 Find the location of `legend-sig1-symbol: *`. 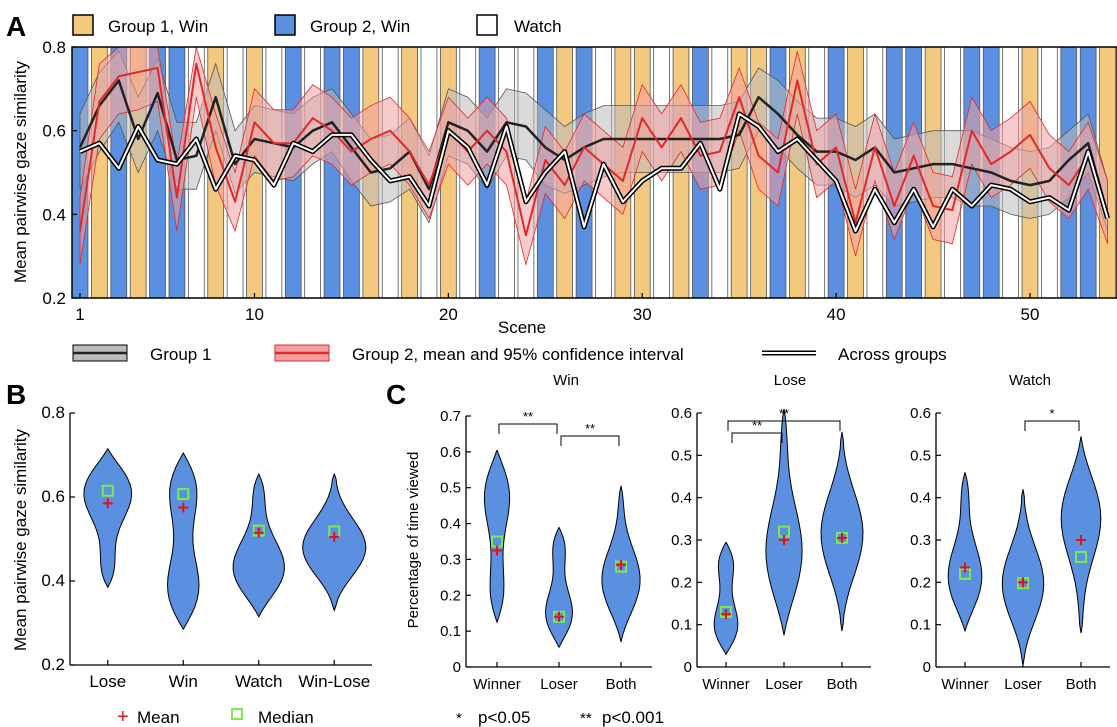

legend-sig1-symbol: * is located at coordinates (459, 718).